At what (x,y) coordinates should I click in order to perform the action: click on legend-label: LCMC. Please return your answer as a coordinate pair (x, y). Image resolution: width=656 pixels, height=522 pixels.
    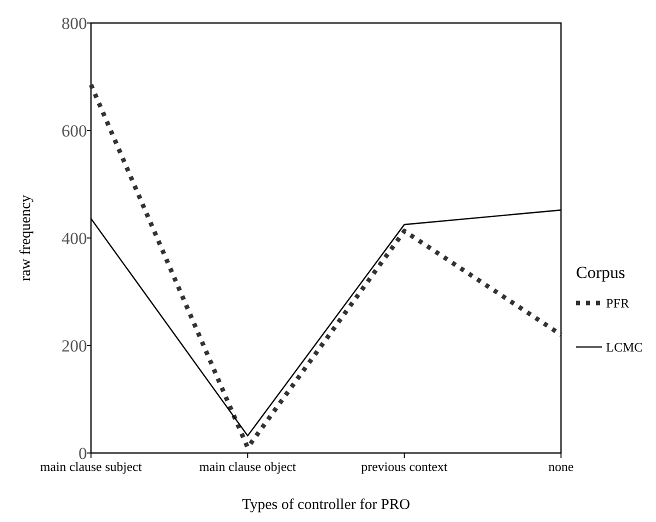
    Looking at the image, I should click on (624, 347).